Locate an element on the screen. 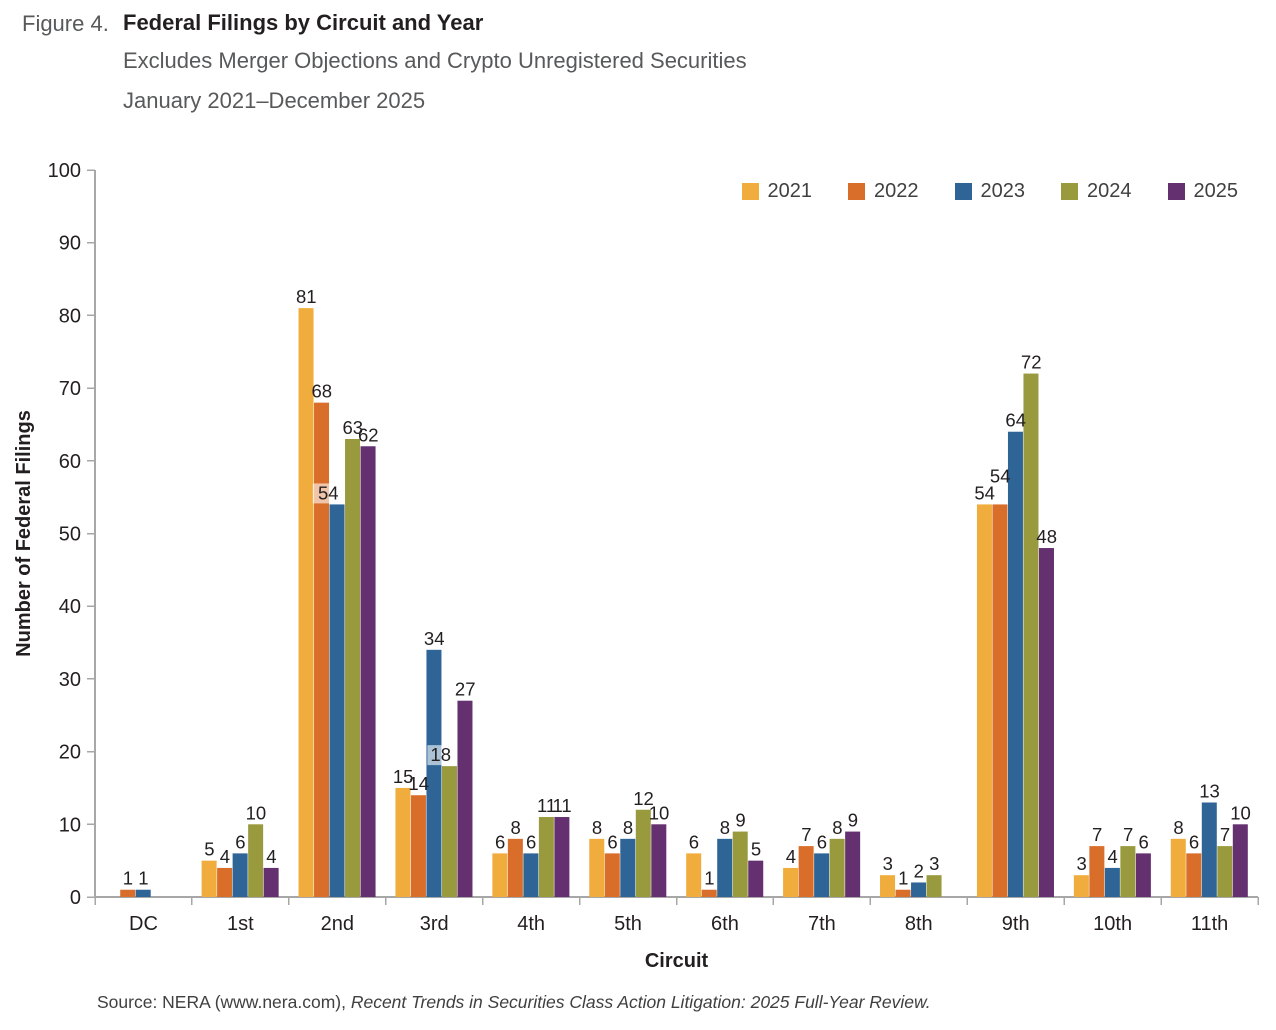 The height and width of the screenshot is (1030, 1276). bar-2025-7th is located at coordinates (853, 864).